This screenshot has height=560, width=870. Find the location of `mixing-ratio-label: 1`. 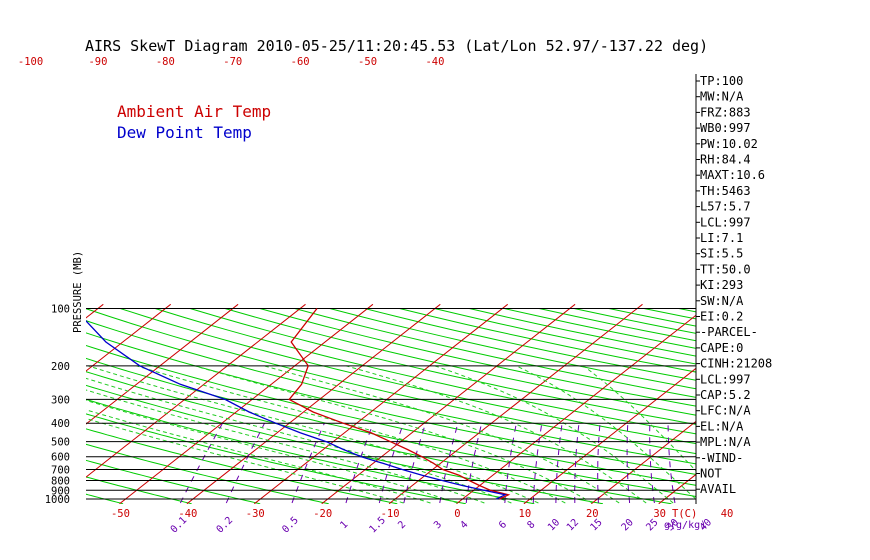

mixing-ratio-label: 1 is located at coordinates (344, 525).